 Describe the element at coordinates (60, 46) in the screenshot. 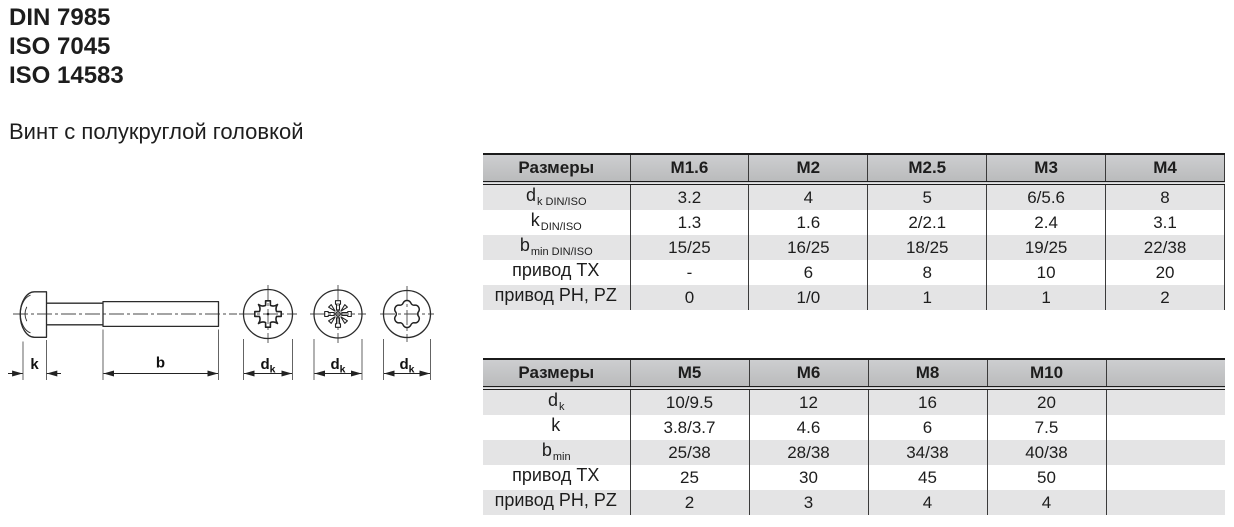

I see `standard-line: ISO 7045` at that location.